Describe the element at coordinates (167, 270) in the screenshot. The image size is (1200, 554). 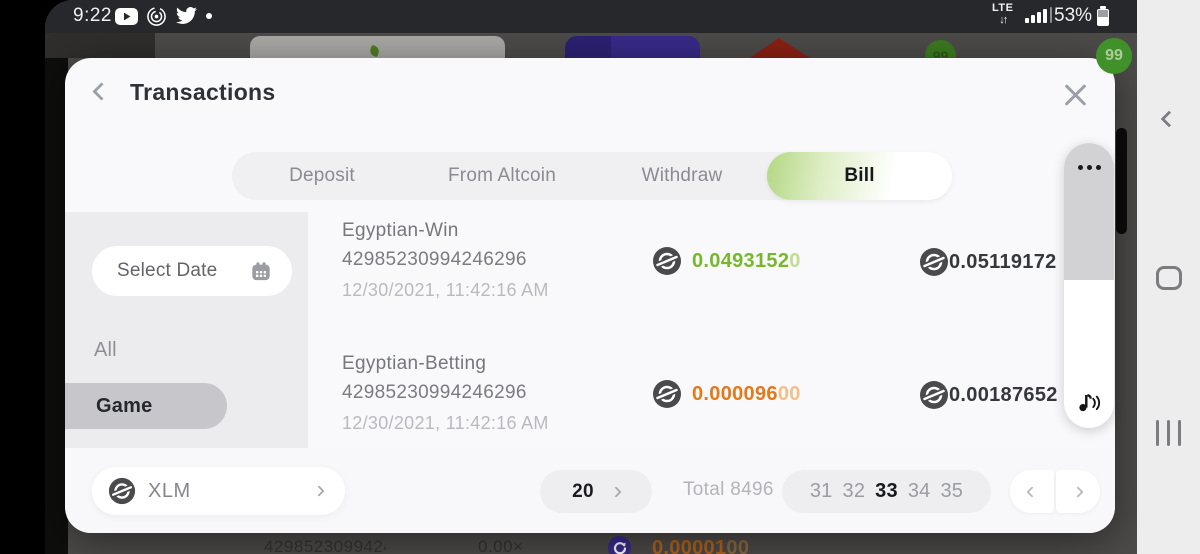
I see `select-date-label: Select Date` at that location.